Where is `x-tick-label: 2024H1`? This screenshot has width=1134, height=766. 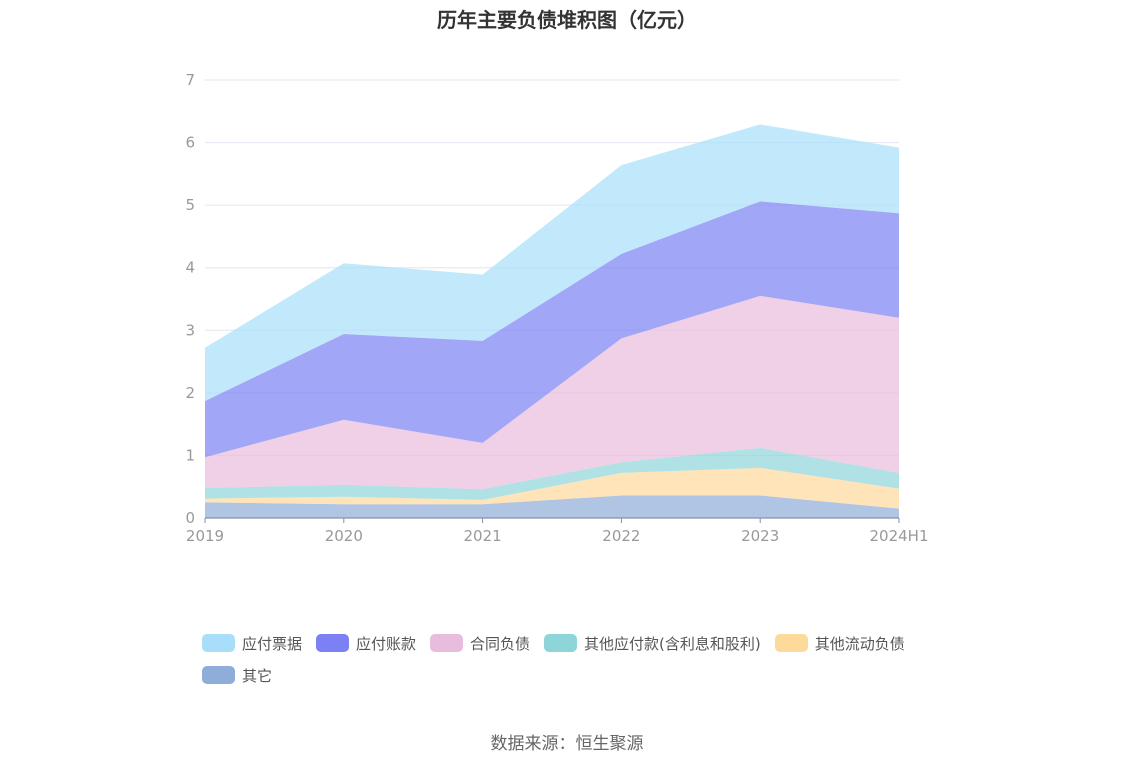 x-tick-label: 2024H1 is located at coordinates (899, 536).